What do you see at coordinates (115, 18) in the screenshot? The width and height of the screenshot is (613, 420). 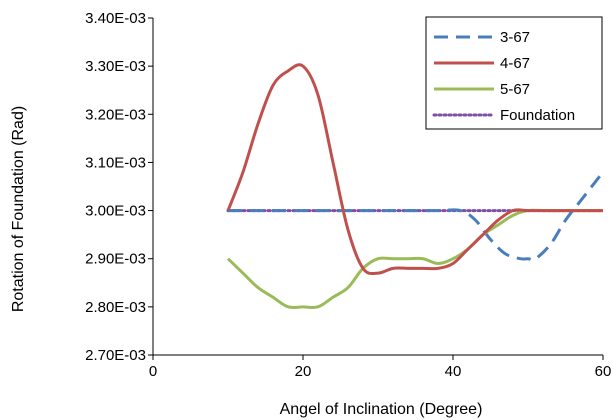 I see `y-tick-label: 3.40E-03` at bounding box center [115, 18].